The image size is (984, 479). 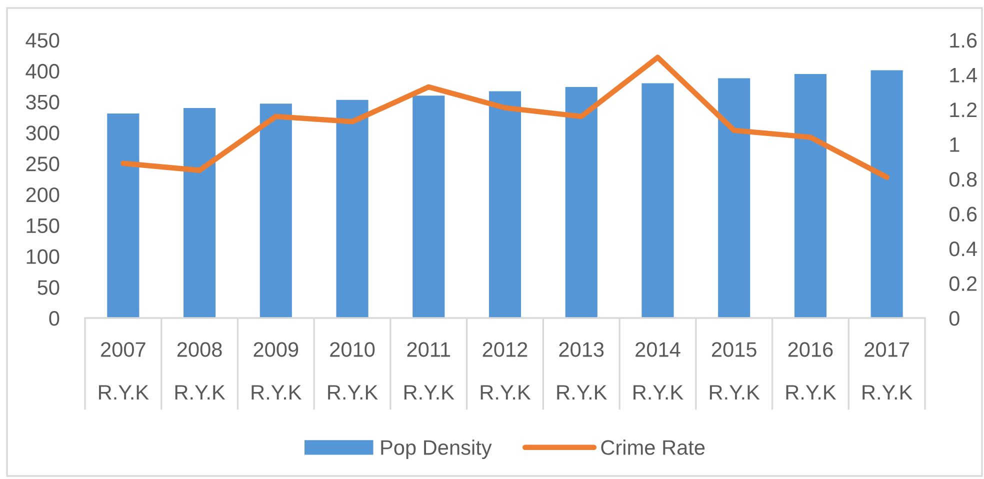 What do you see at coordinates (49, 287) in the screenshot?
I see `y-tick-label: 50` at bounding box center [49, 287].